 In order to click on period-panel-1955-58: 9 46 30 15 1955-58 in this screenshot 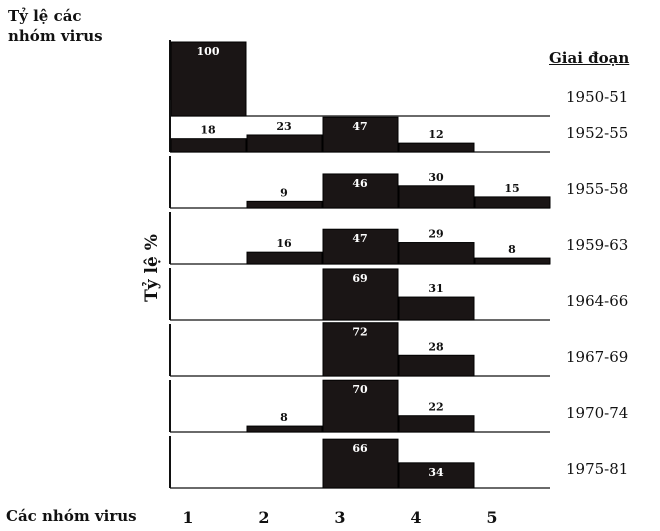, I will do `click(398, 182)`.